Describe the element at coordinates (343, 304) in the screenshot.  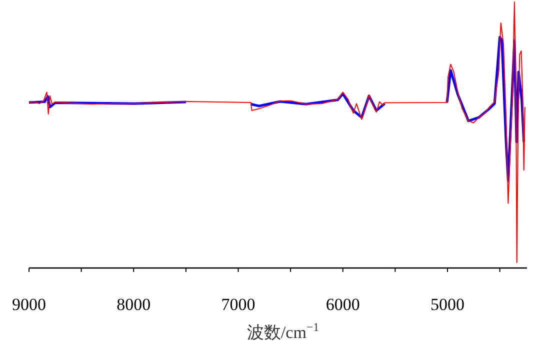
I see `x-tick-label: 6000` at that location.